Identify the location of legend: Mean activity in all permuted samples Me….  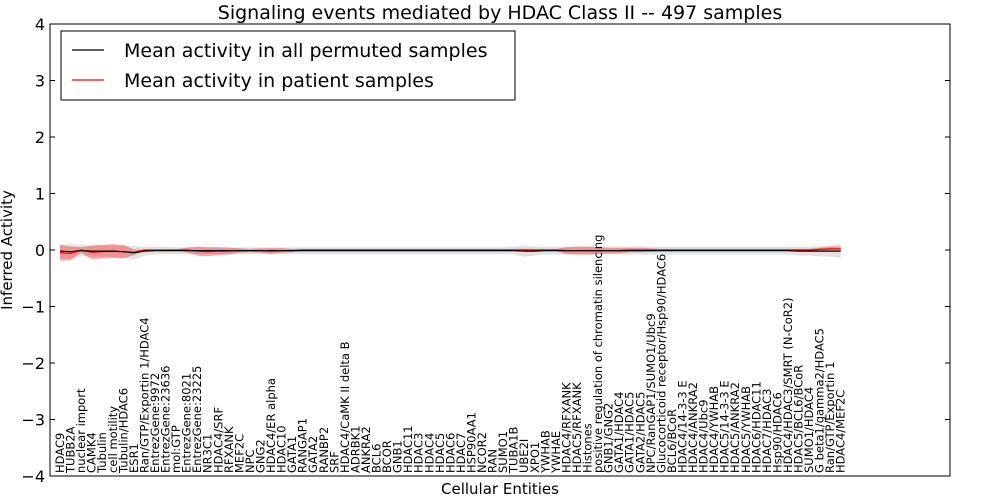
(288, 65).